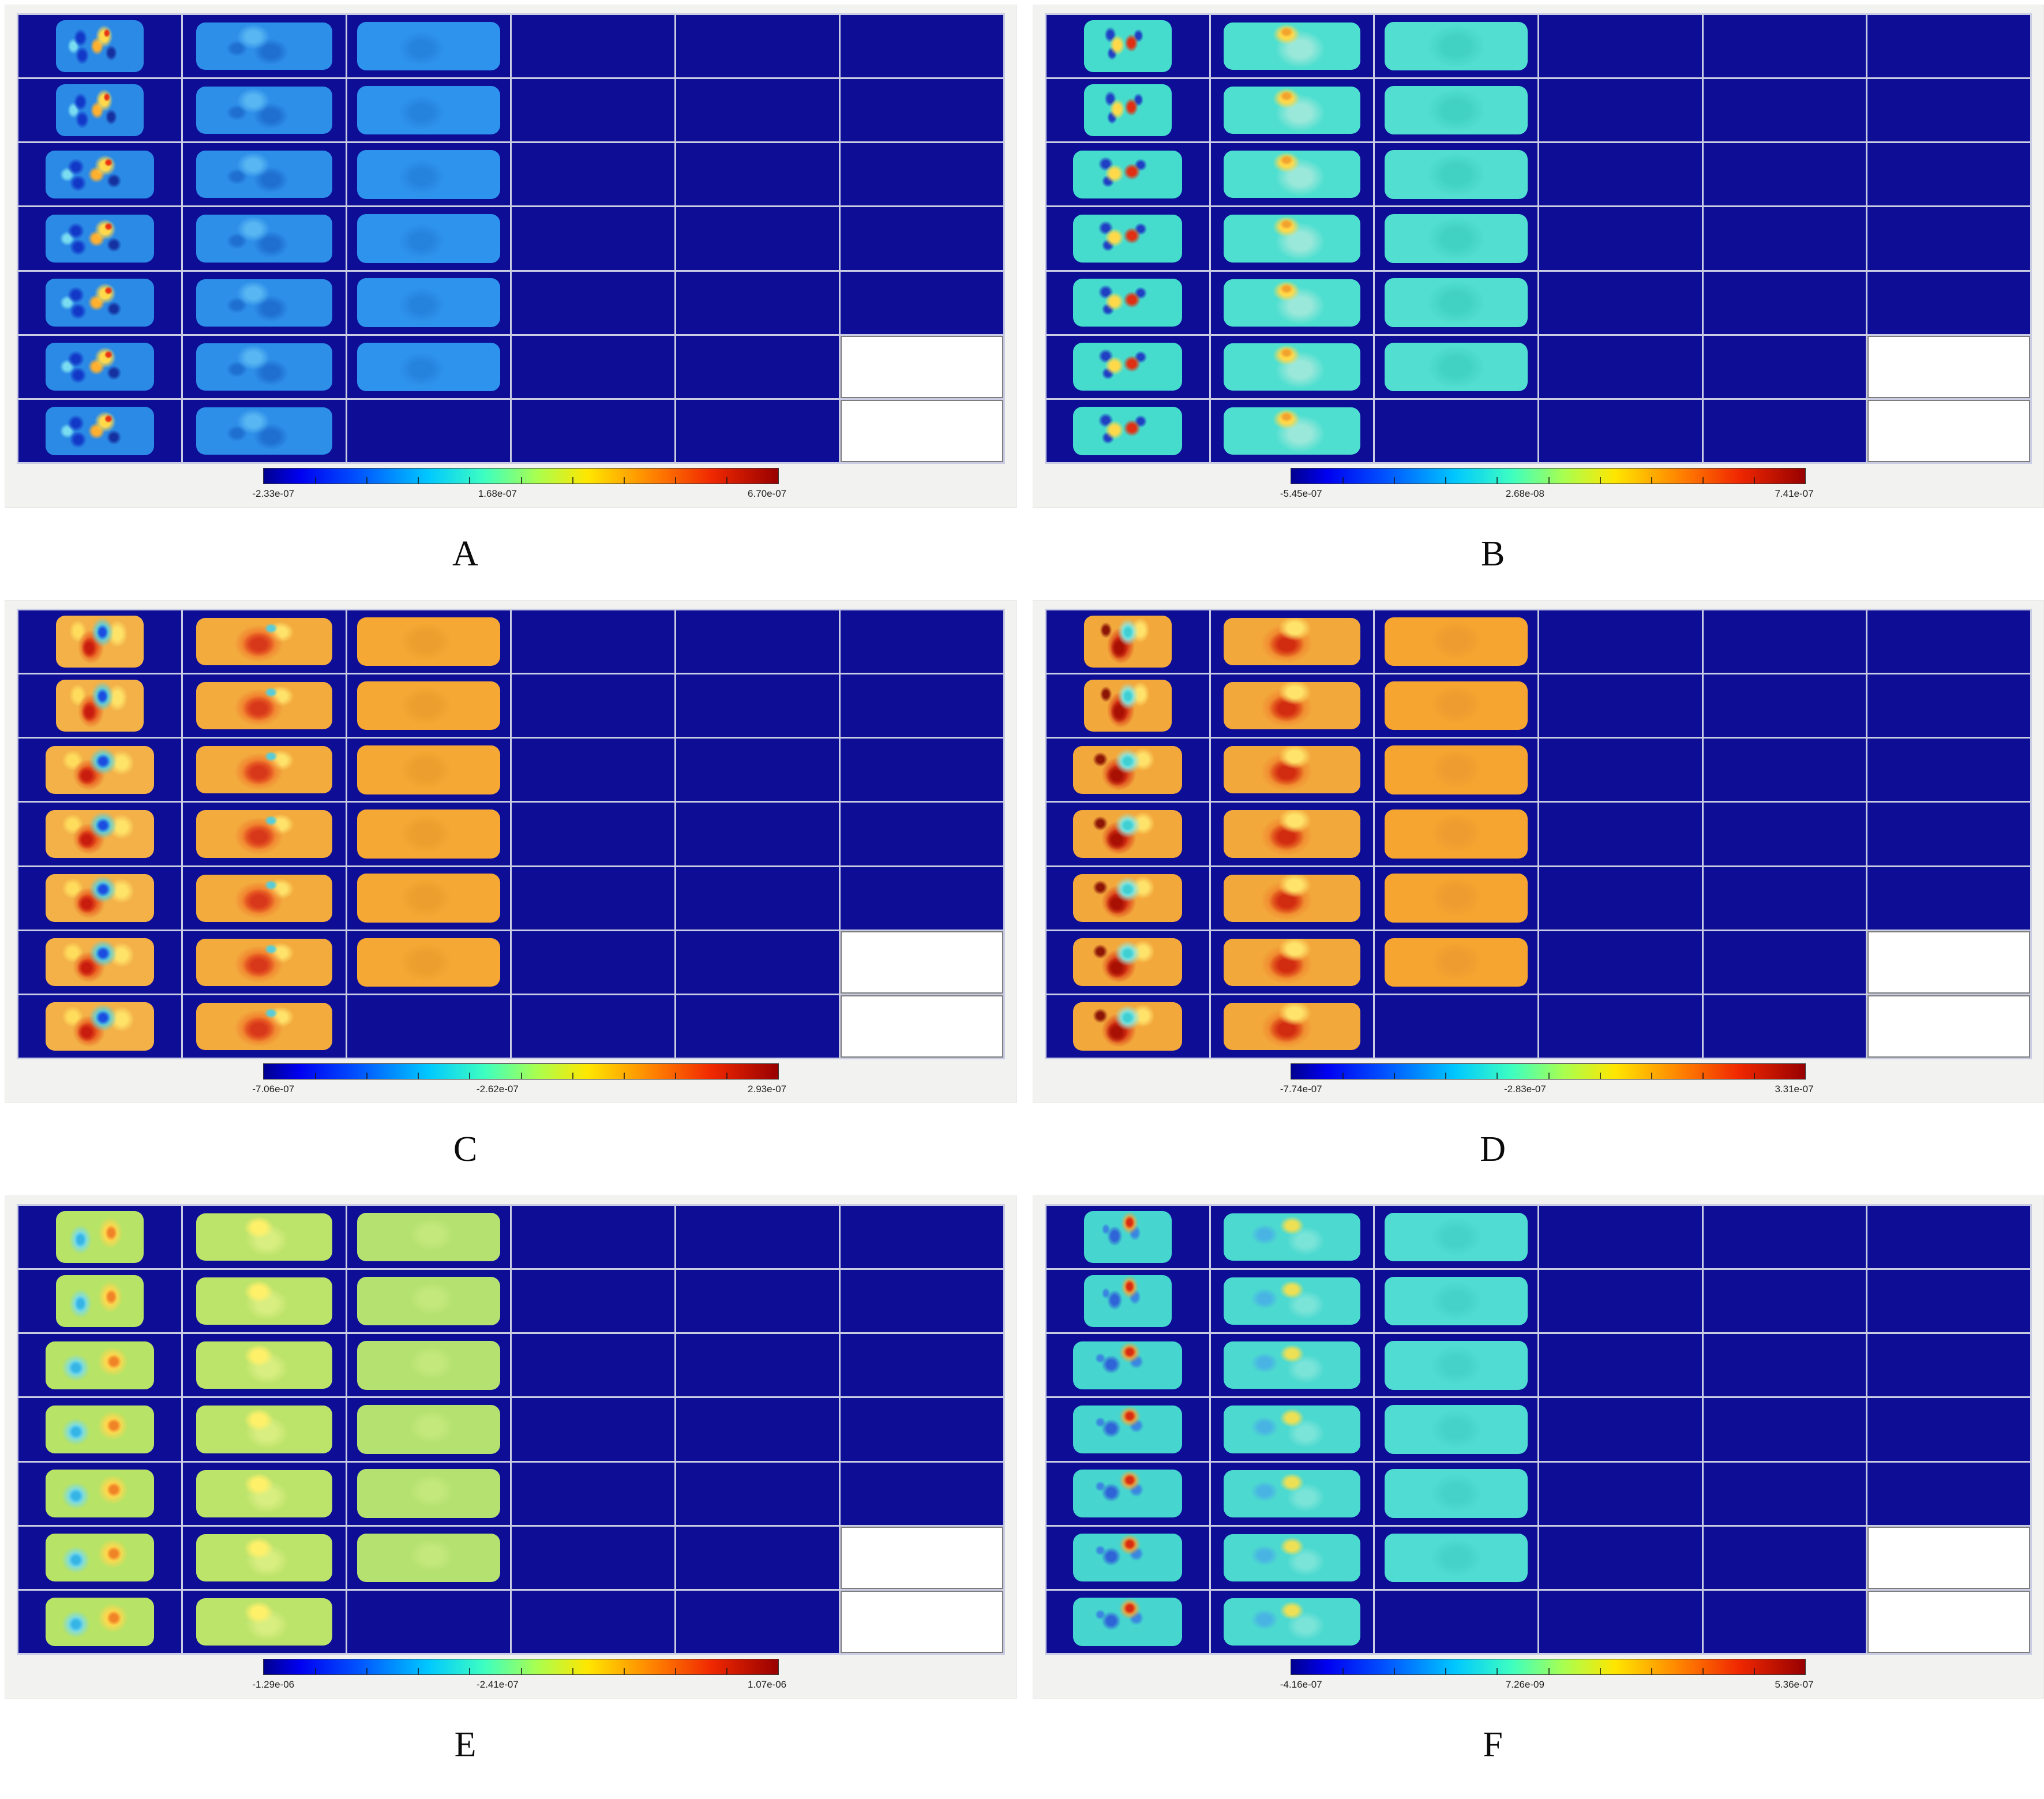 The width and height of the screenshot is (2044, 1799). Describe the element at coordinates (1525, 1089) in the screenshot. I see `colorbar-mid-label: -2.83e-07` at that location.